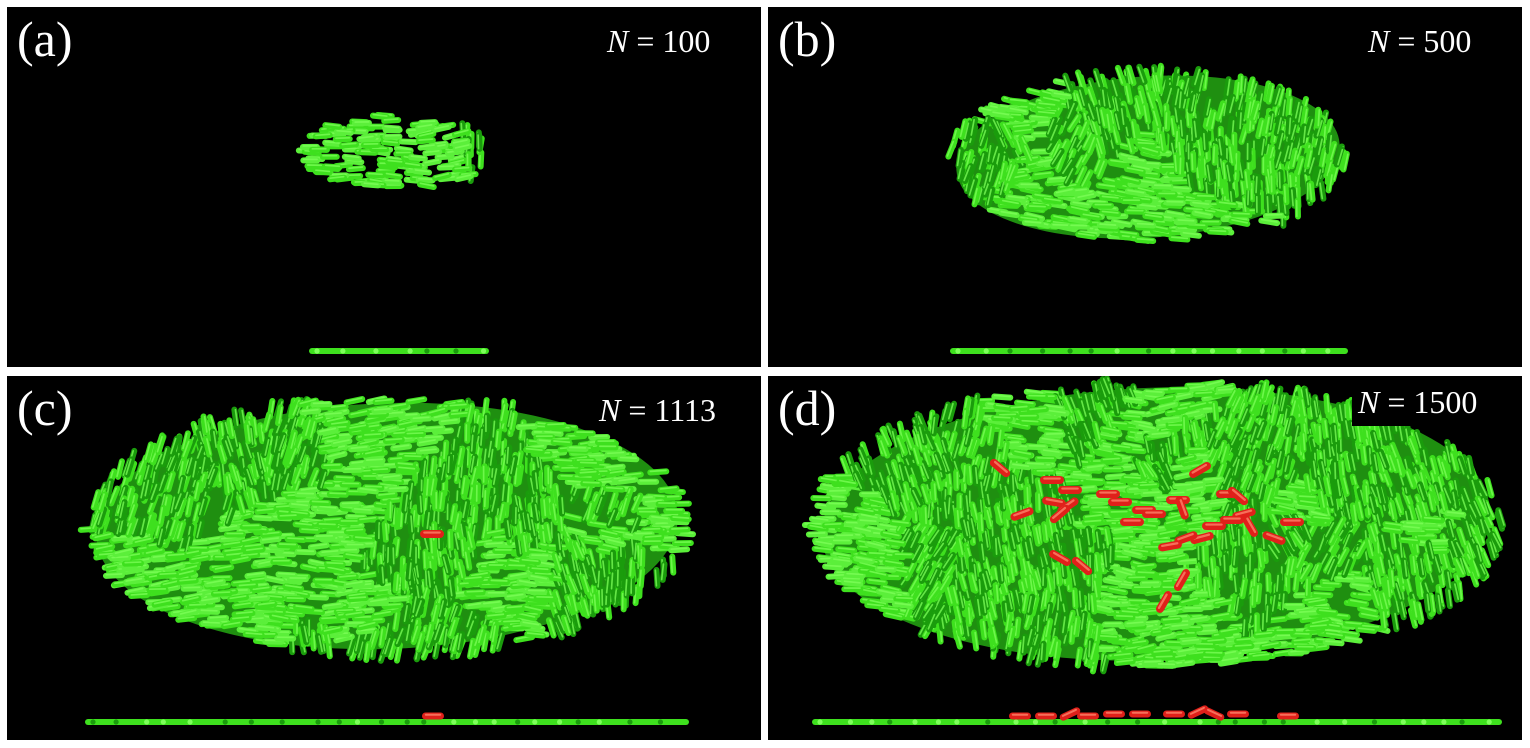  Describe the element at coordinates (1147, 208) in the screenshot. I see `colony-render-b` at that location.